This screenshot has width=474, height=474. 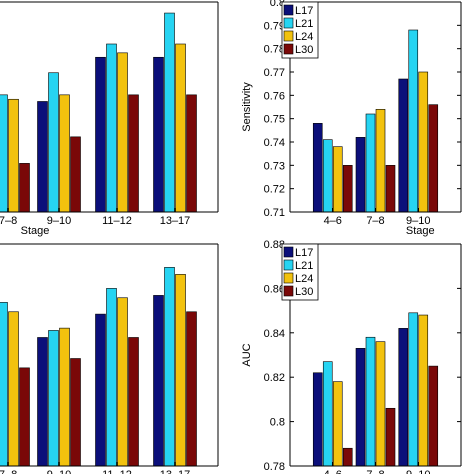 I want to click on y-tick-label: 0.72, so click(x=274, y=190).